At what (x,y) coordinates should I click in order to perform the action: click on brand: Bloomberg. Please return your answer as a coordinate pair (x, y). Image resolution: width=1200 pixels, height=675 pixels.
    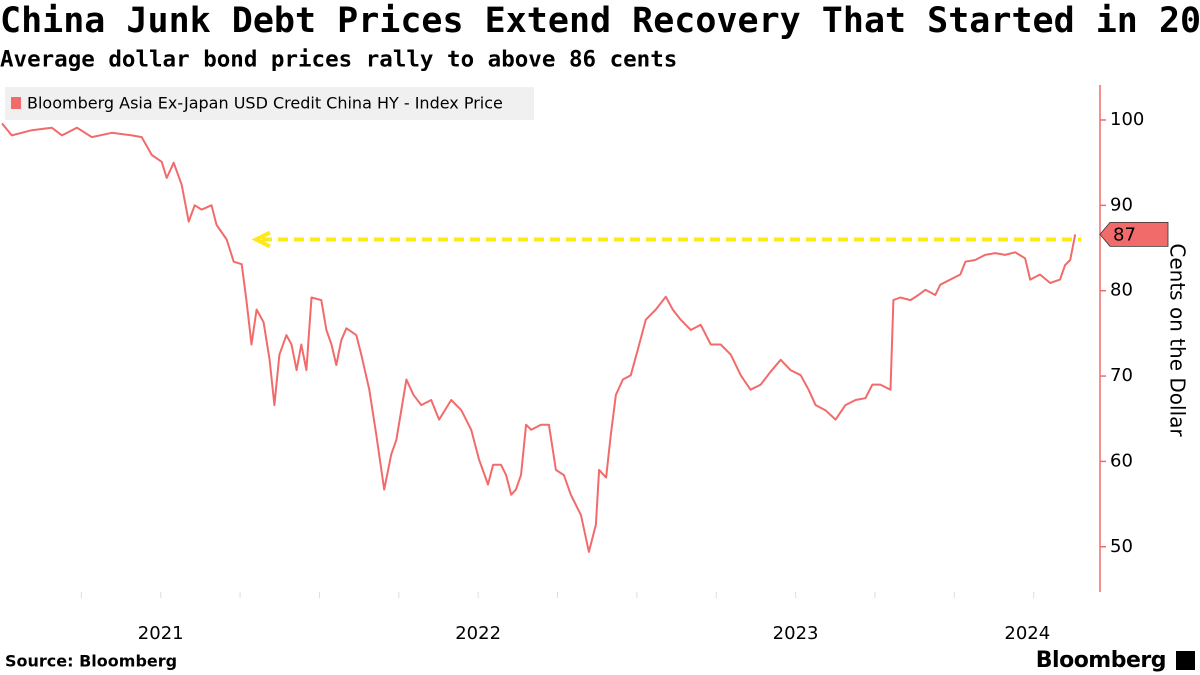
    Looking at the image, I should click on (1101, 660).